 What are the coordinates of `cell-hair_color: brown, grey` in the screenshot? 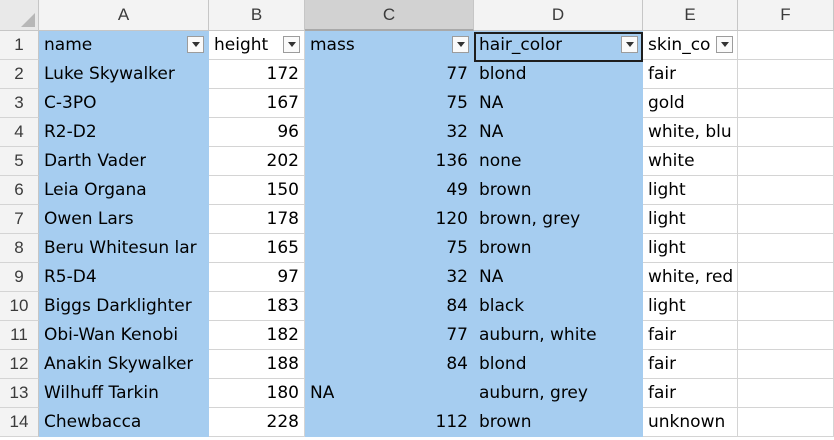 It's located at (558, 219).